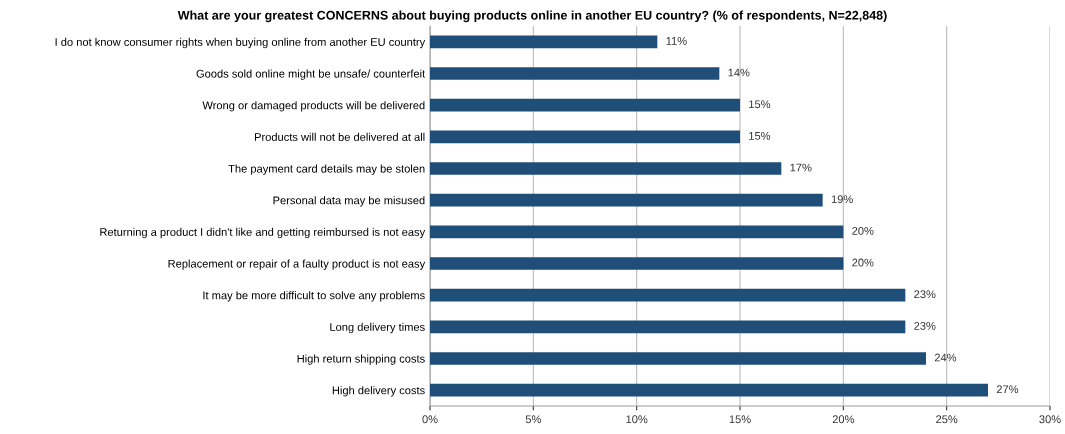 The image size is (1065, 434). Describe the element at coordinates (843, 419) in the screenshot. I see `x-tick-label: 20%` at that location.